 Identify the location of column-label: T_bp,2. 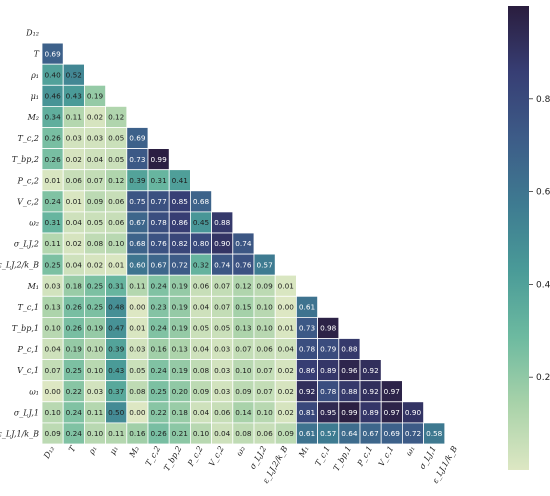
(172, 459).